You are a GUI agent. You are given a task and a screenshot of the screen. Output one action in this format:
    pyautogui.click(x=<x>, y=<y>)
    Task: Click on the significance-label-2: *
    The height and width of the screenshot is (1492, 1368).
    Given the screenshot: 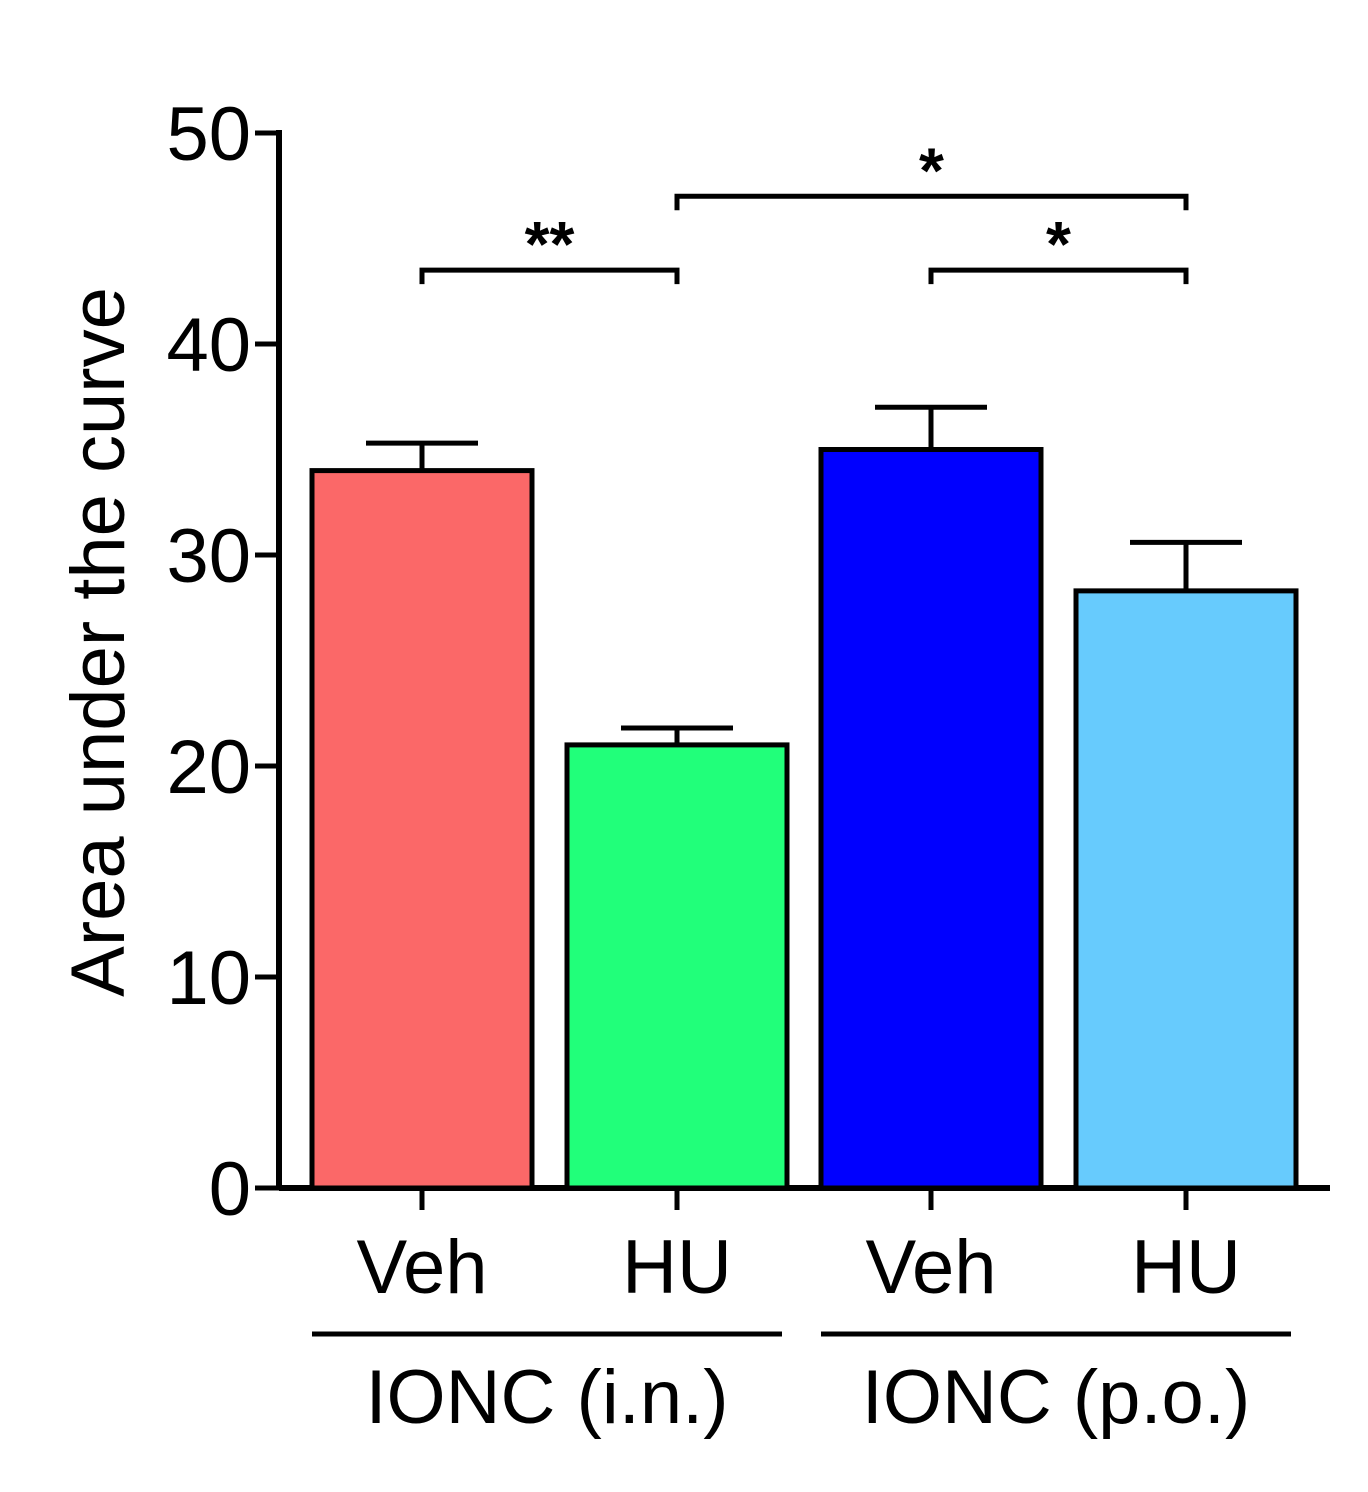 What is the action you would take?
    pyautogui.click(x=931, y=170)
    